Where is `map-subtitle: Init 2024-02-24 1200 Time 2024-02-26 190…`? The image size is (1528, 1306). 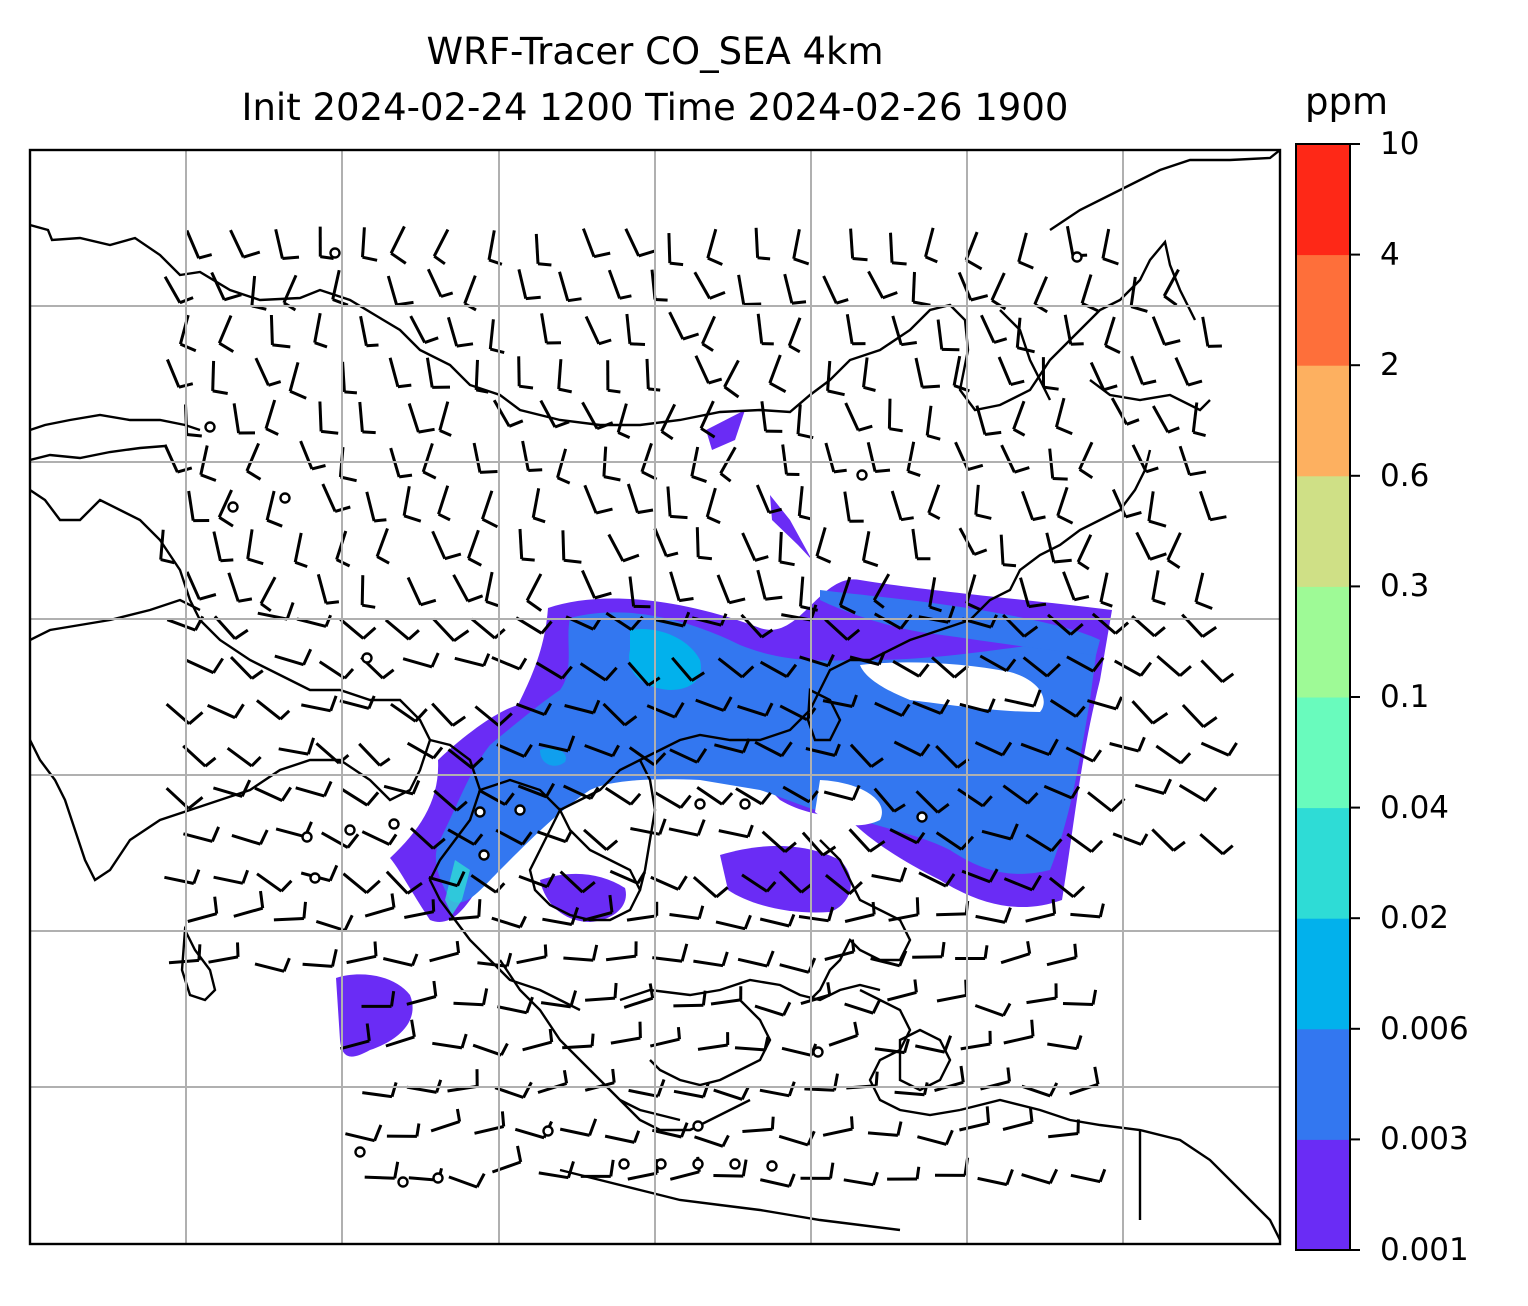 map-subtitle: Init 2024-02-24 1200 Time 2024-02-26 190… is located at coordinates (655, 107).